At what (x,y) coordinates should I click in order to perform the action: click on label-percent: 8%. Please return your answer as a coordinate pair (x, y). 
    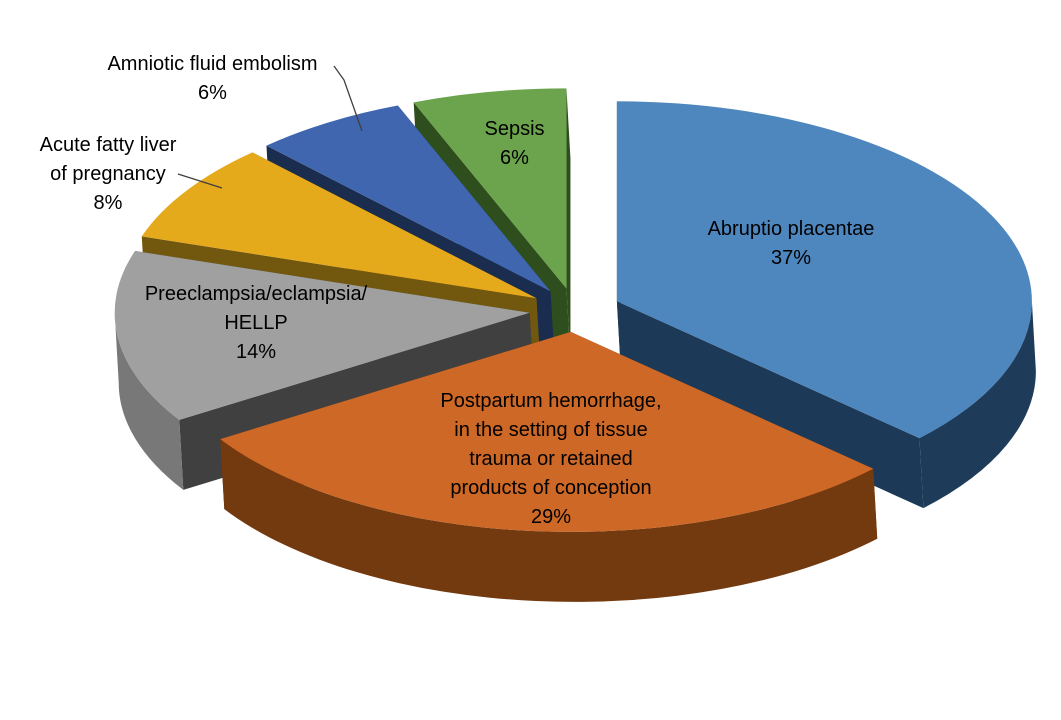
    Looking at the image, I should click on (108, 203).